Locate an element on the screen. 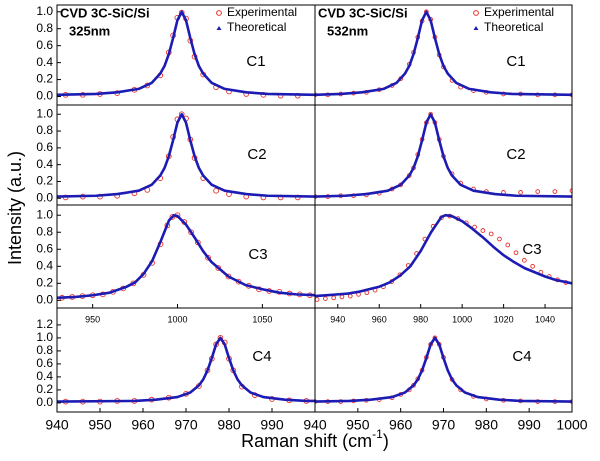  x-tick-label: 1020 is located at coordinates (504, 319).